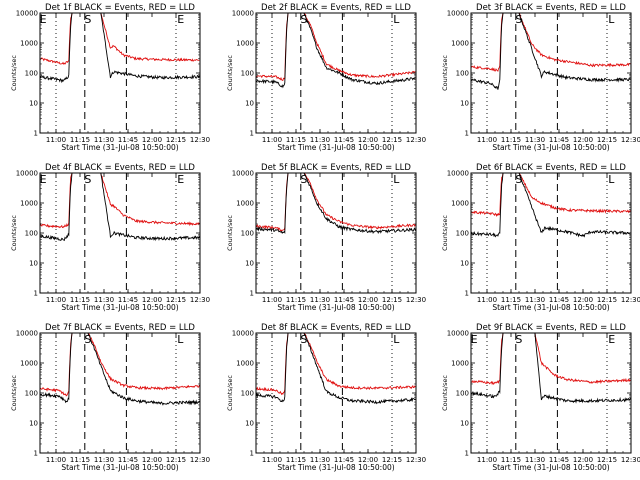  I want to click on panel-title: Det 3f BLACK = Events, RED = LLD, so click(551, 8).